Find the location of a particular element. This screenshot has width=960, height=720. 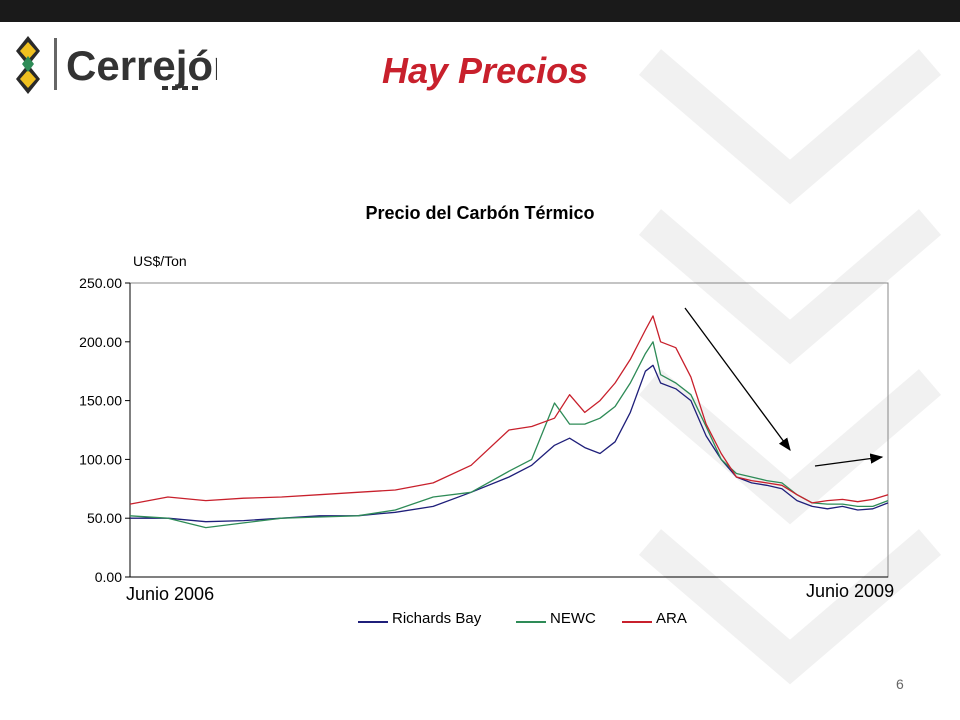

legend-label: NEWC is located at coordinates (573, 618).